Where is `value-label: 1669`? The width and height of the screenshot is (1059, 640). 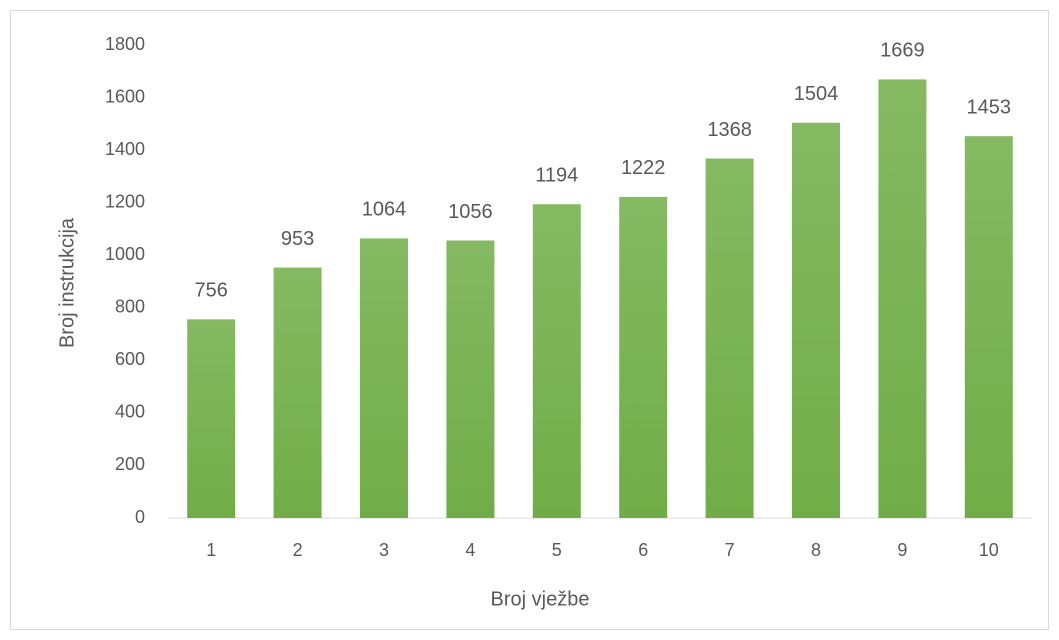
value-label: 1669 is located at coordinates (902, 51).